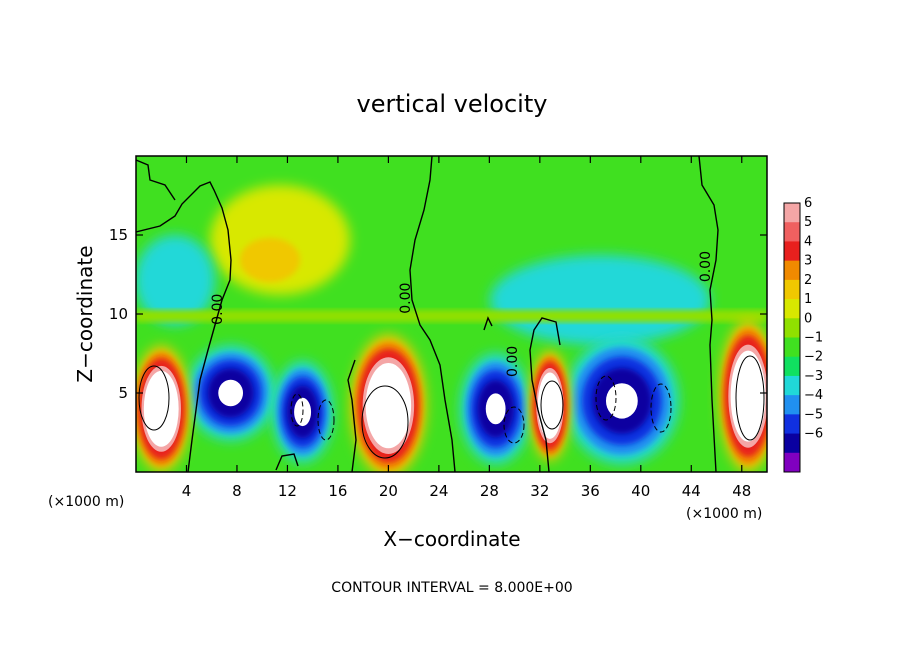  I want to click on x-tick-label: 16, so click(337, 491).